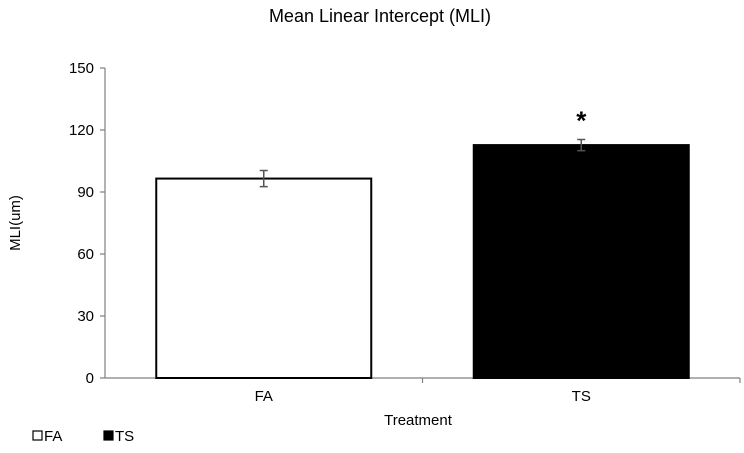 The height and width of the screenshot is (453, 744). Describe the element at coordinates (264, 278) in the screenshot. I see `bar-fa` at that location.